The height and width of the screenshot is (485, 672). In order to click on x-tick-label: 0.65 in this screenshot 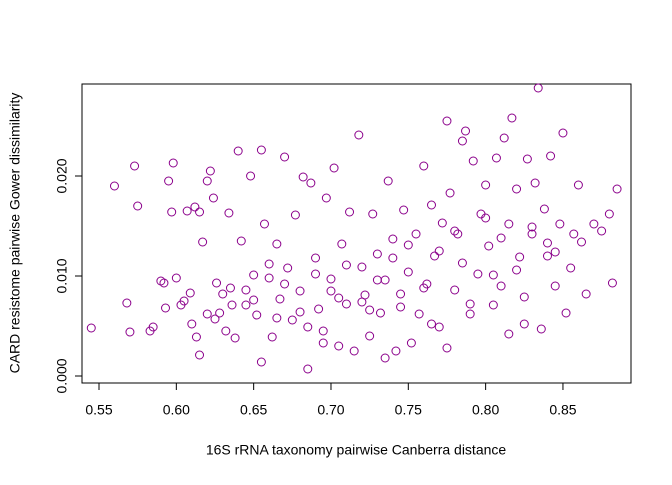, I will do `click(253, 410)`.